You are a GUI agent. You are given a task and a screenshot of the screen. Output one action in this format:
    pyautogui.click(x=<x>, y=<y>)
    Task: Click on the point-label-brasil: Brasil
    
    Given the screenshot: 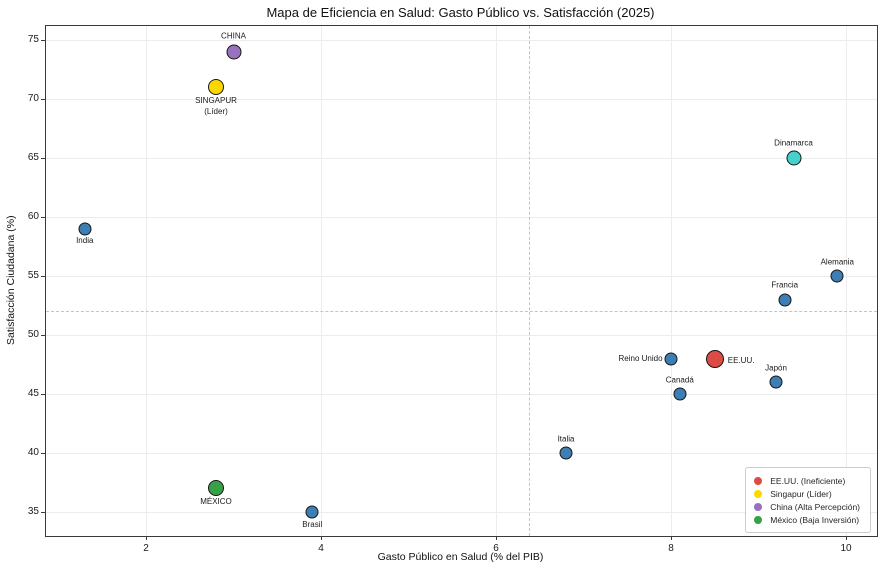 What is the action you would take?
    pyautogui.click(x=312, y=524)
    